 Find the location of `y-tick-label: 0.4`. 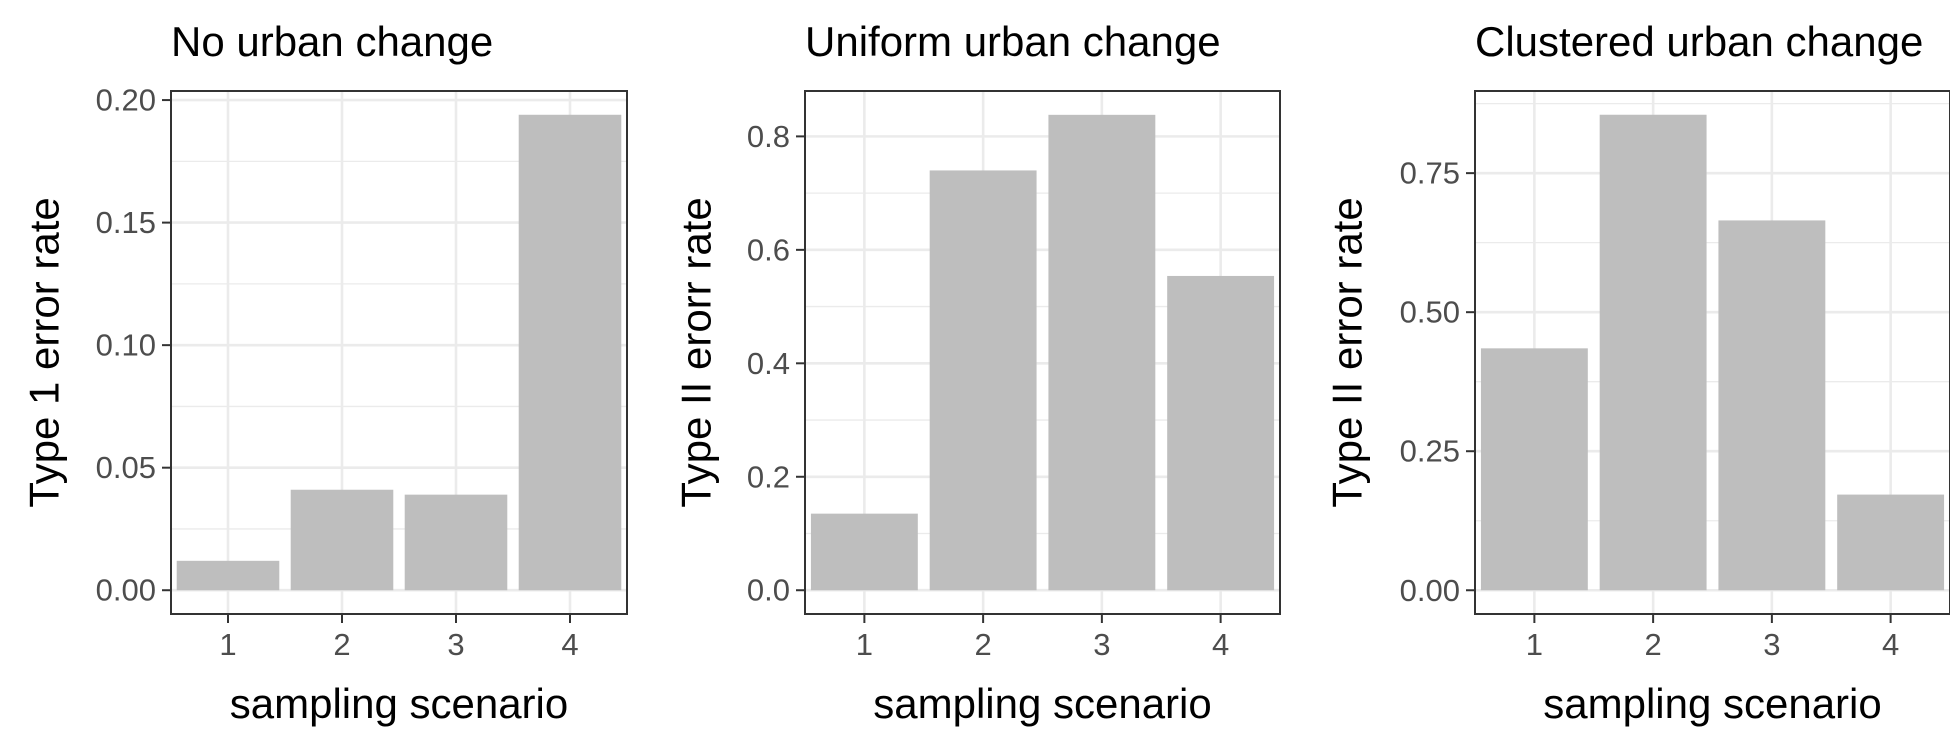

y-tick-label: 0.4 is located at coordinates (768, 363).